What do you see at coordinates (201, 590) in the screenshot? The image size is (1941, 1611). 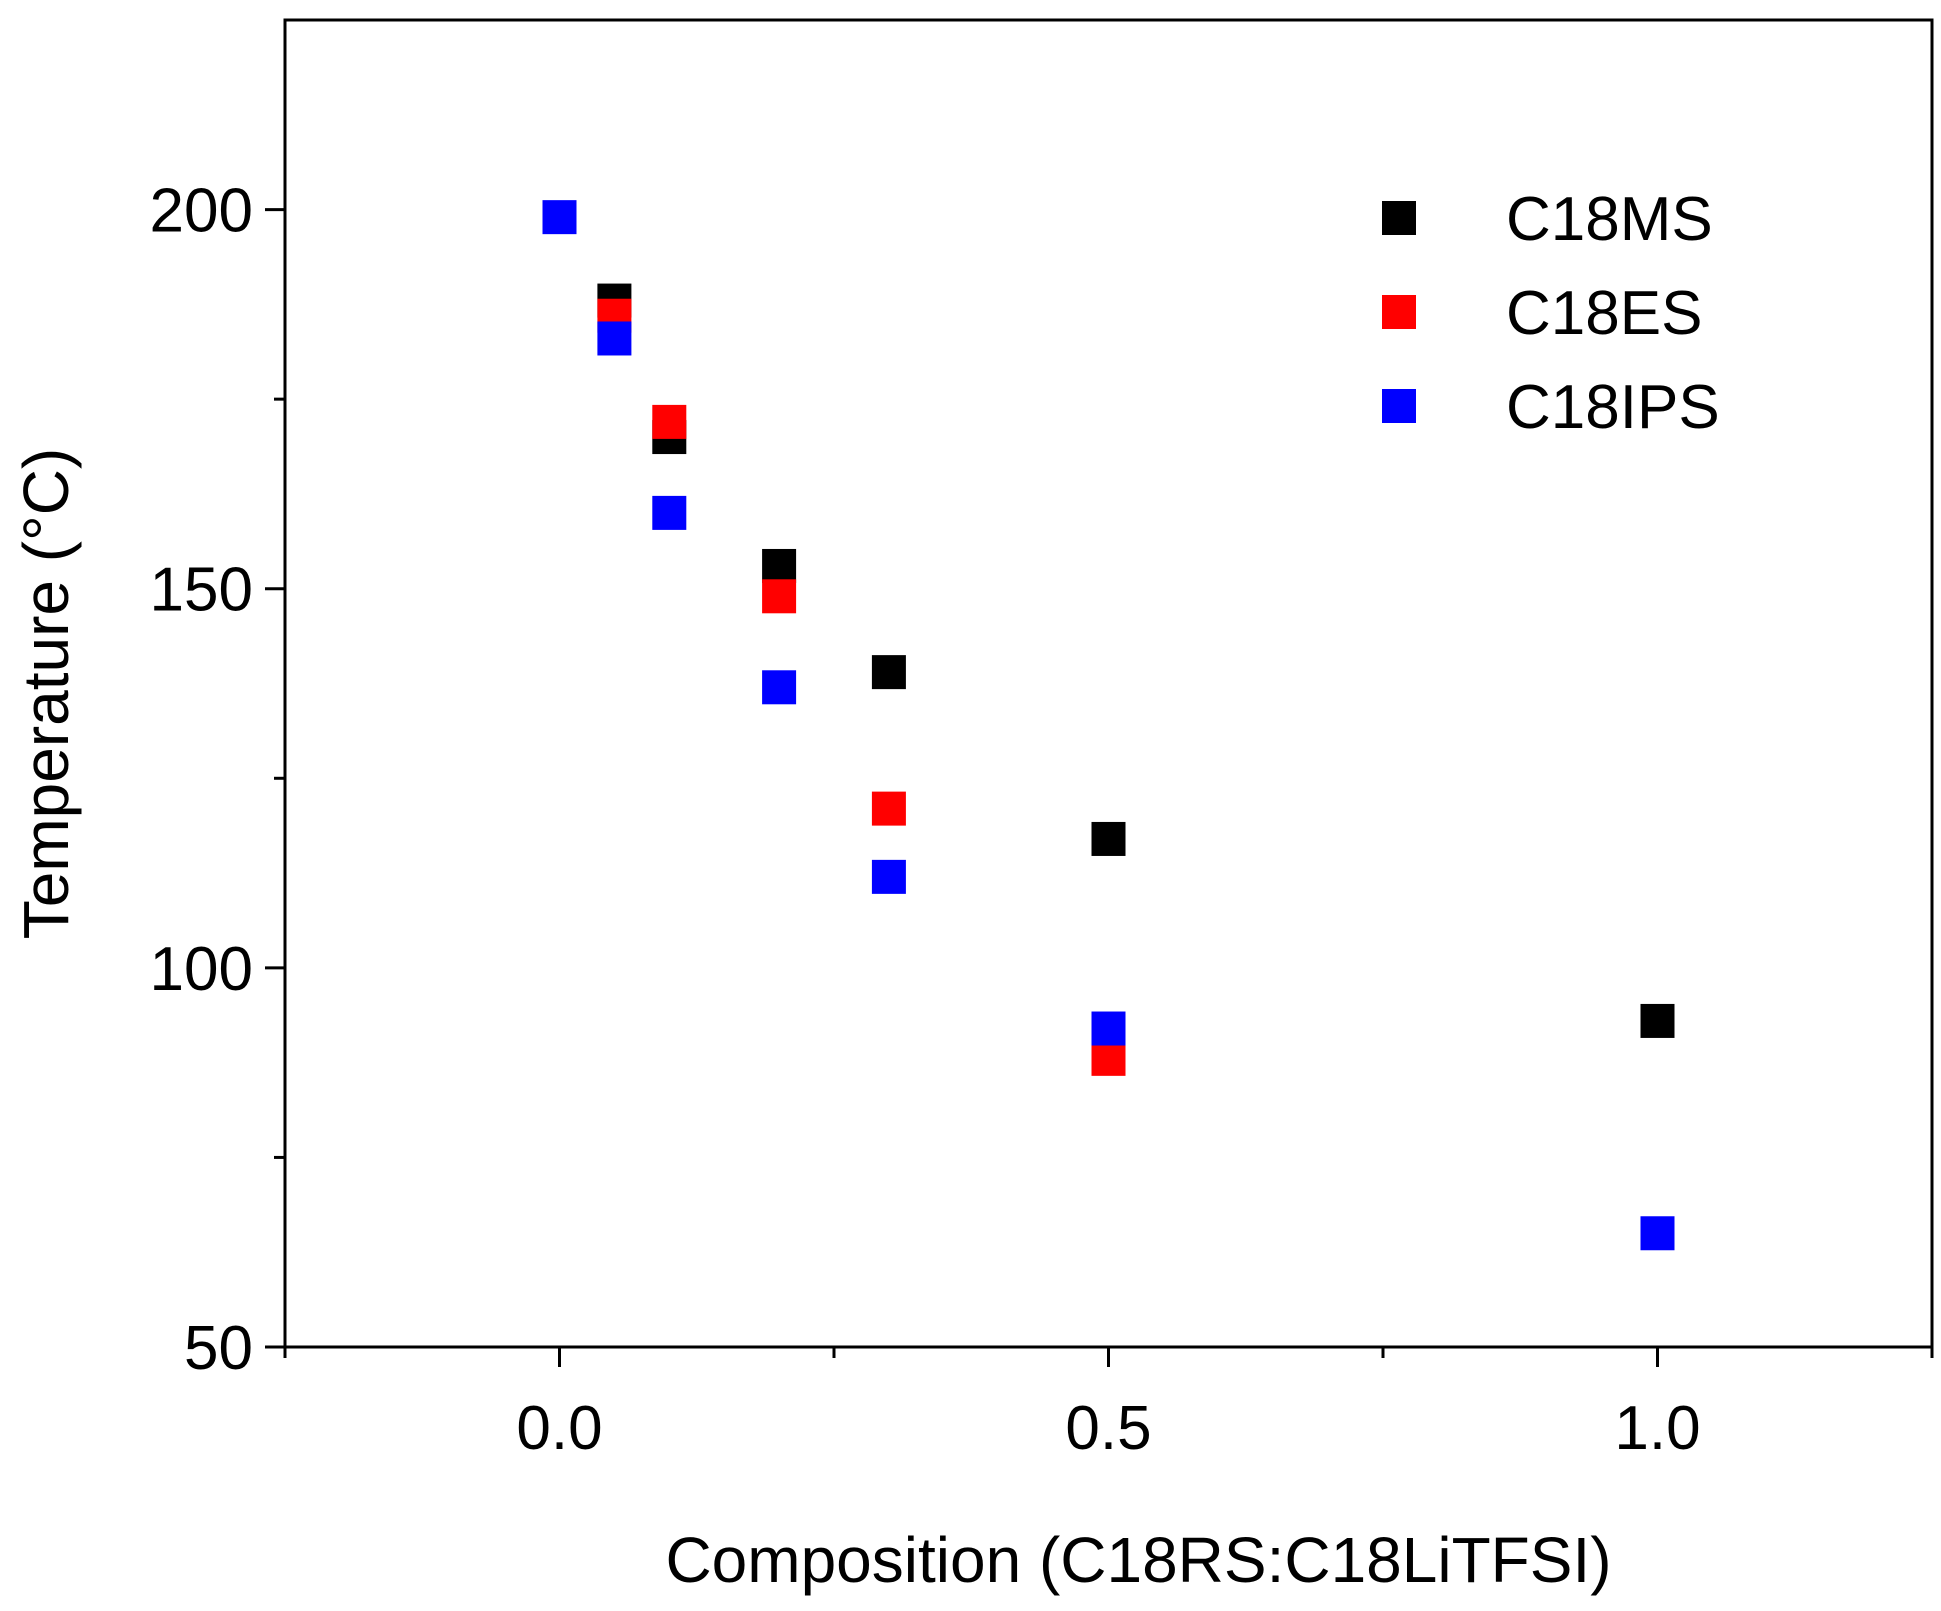 I see `y-tick-label: 150` at bounding box center [201, 590].